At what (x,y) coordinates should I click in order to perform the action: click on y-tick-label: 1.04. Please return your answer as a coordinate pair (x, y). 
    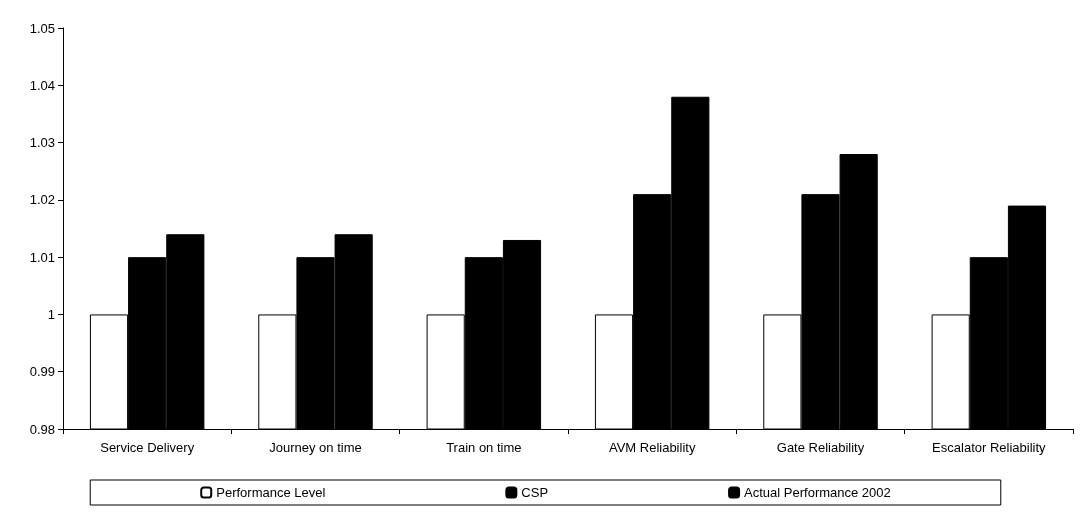
    Looking at the image, I should click on (42, 85).